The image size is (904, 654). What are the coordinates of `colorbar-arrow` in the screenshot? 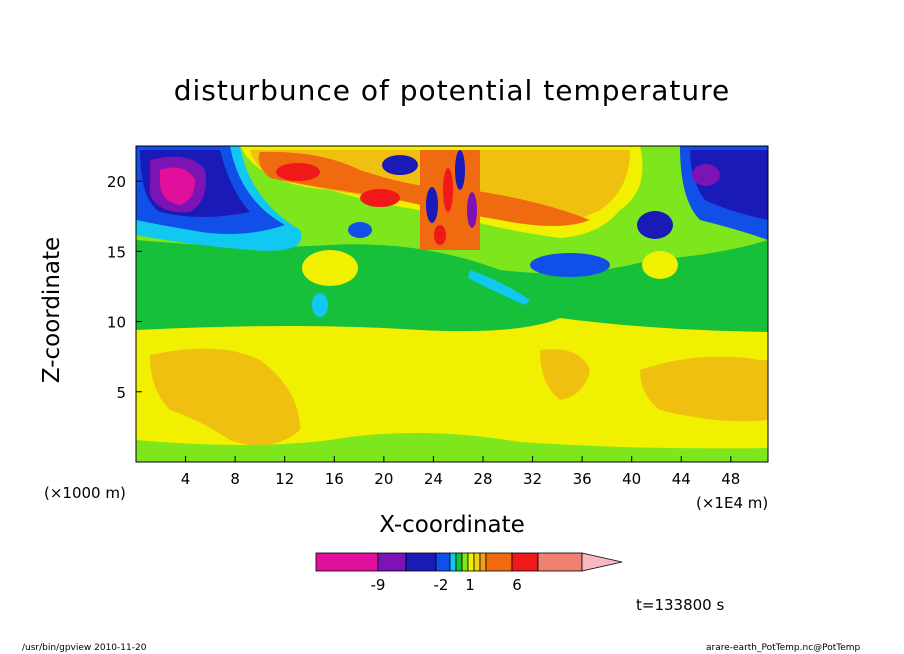 It's located at (602, 562).